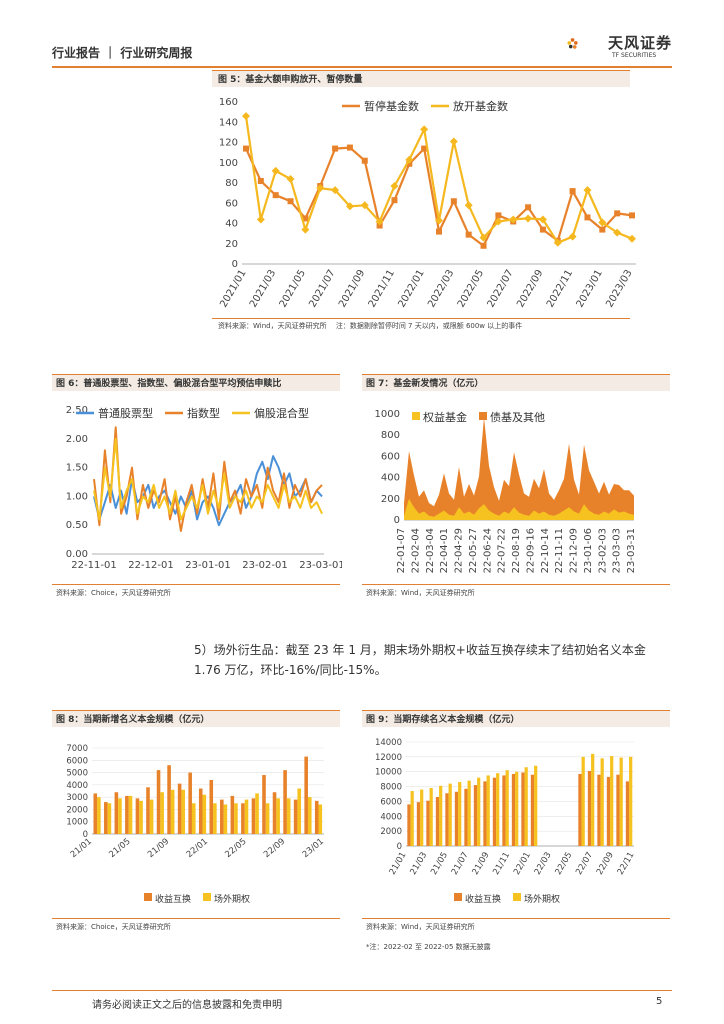  I want to click on x-tick-label: 22-10-14, so click(545, 550).